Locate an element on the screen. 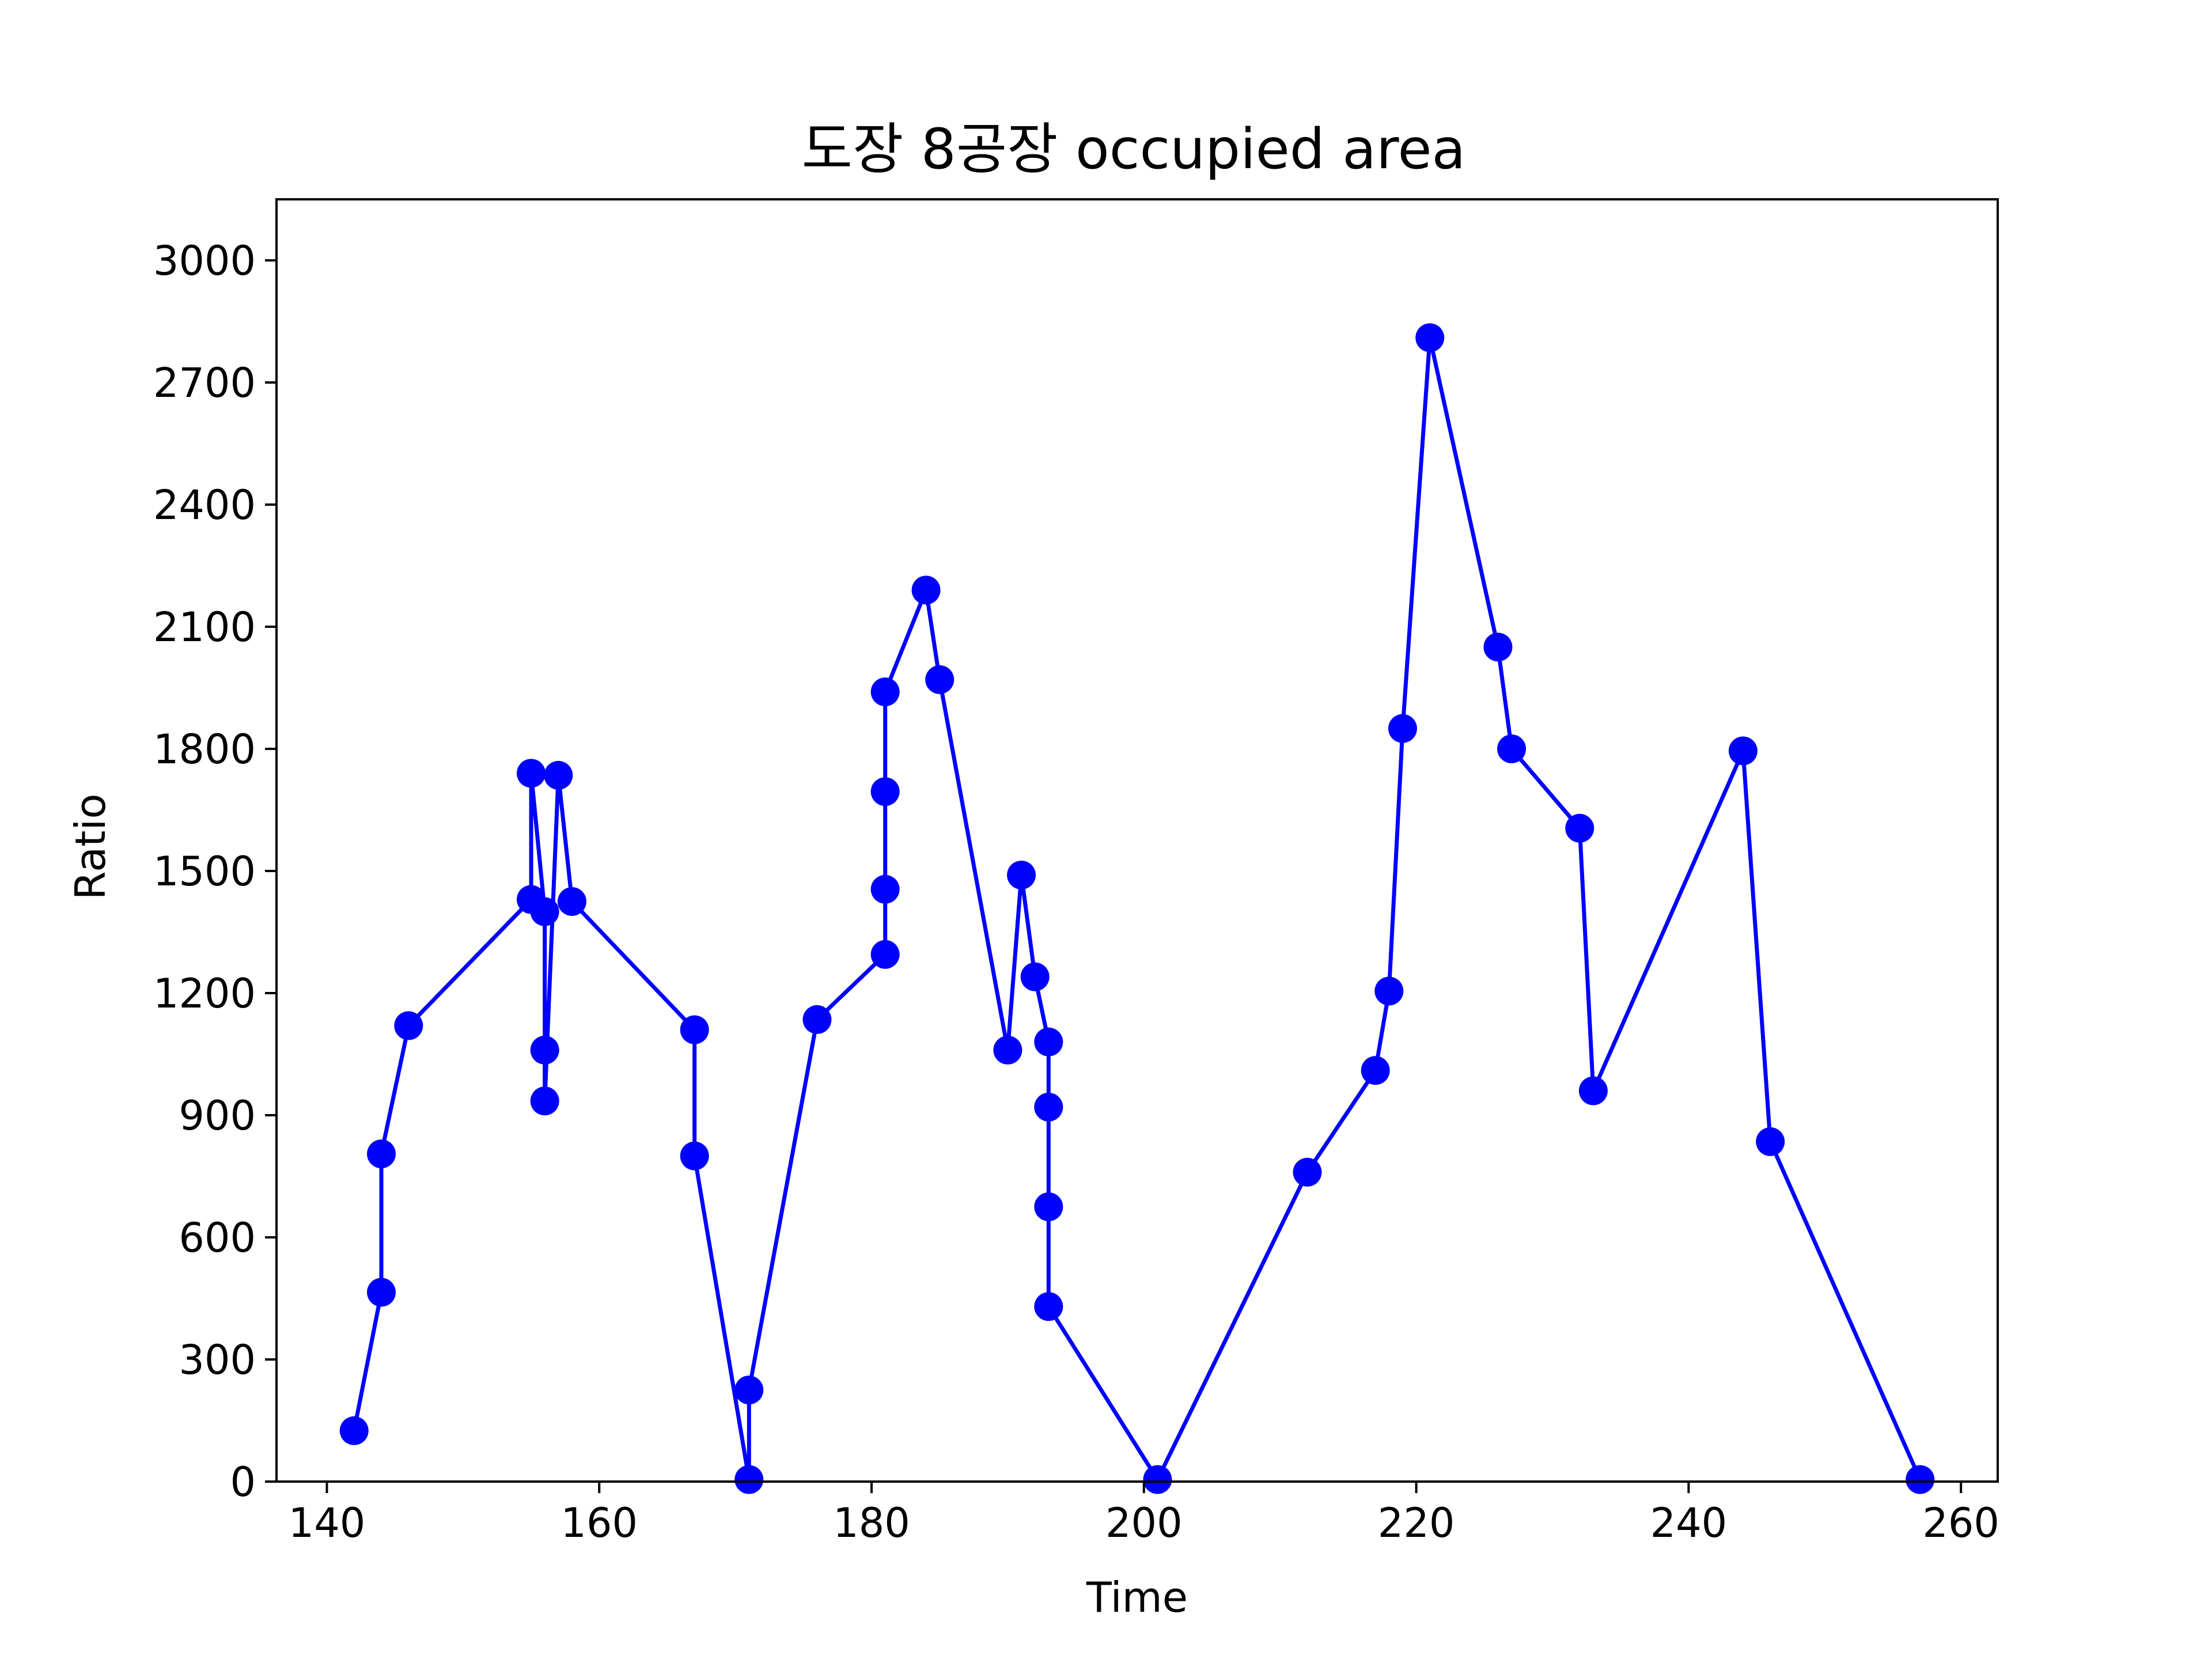 The width and height of the screenshot is (2212, 1659). y-tick-label: 2100 is located at coordinates (204, 627).